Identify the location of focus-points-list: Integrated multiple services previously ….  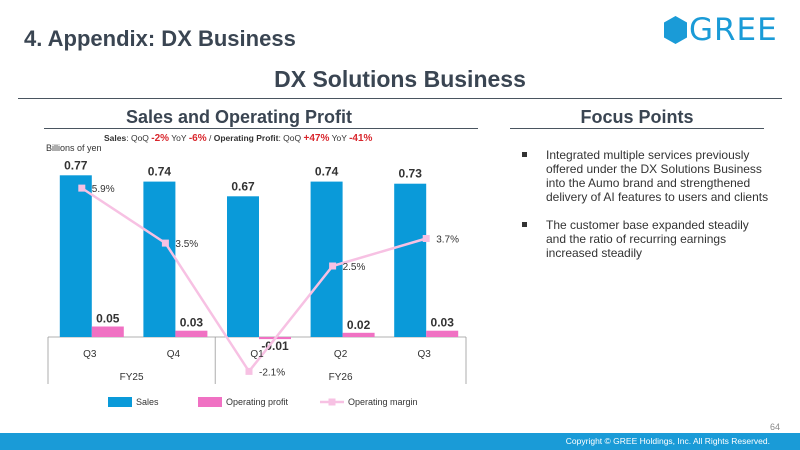
(647, 211).